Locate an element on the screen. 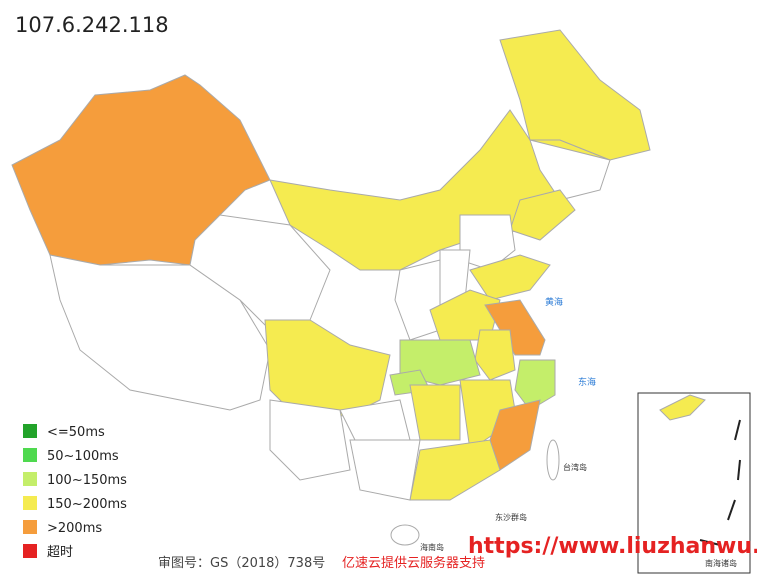  legend-label: 超时 is located at coordinates (60, 552).